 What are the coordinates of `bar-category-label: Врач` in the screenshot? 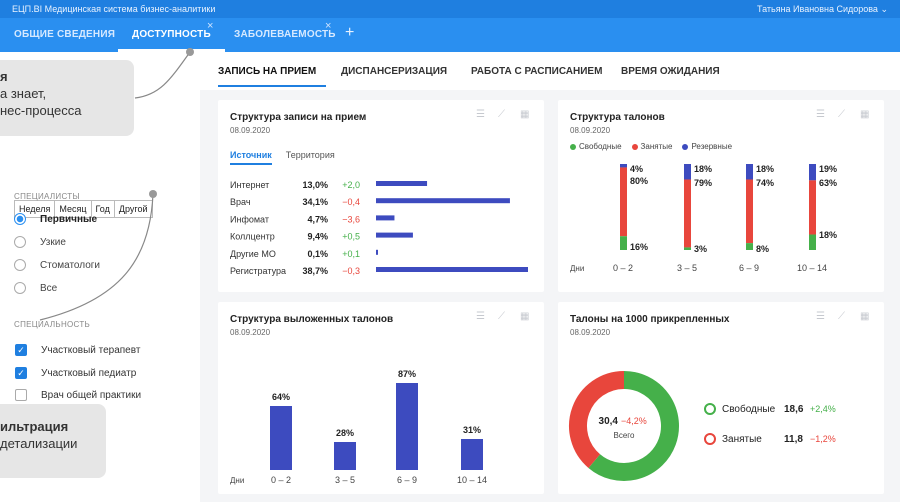 It's located at (240, 202).